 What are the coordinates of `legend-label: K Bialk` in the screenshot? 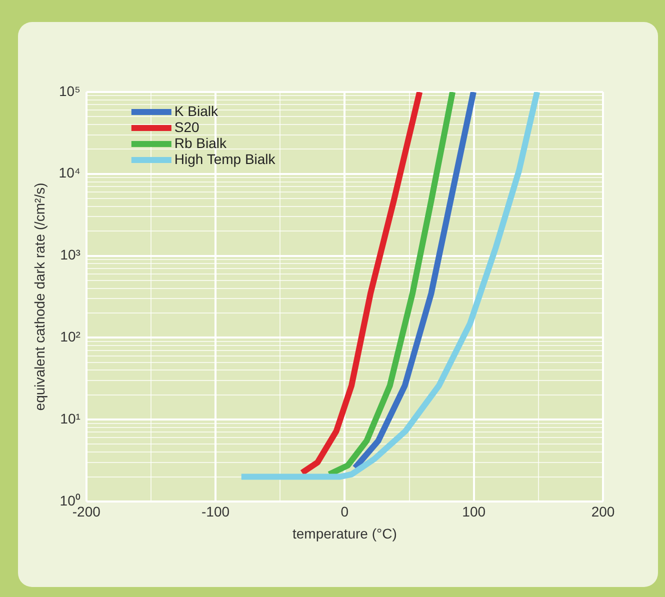 It's located at (196, 110).